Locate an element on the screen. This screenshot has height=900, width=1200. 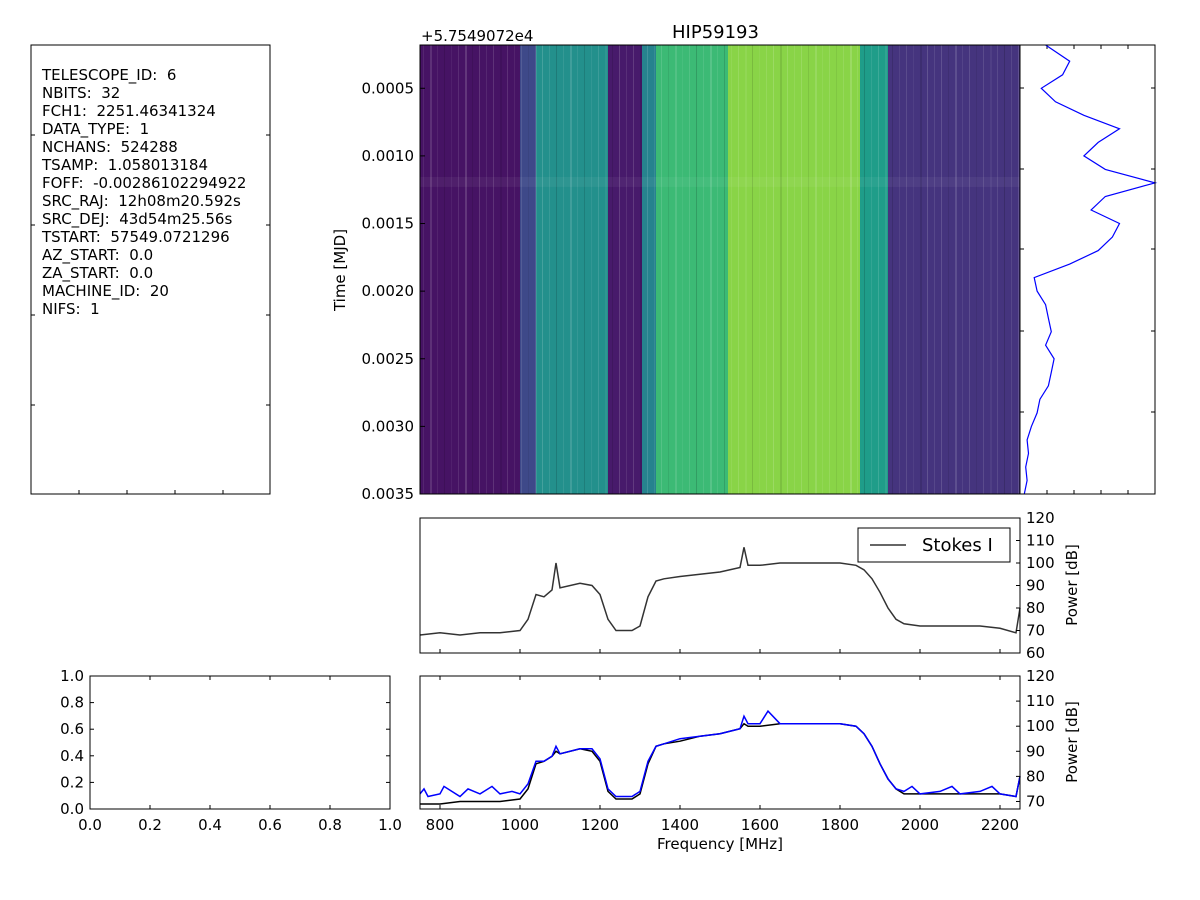
empty-y-tick-label: 0.0 is located at coordinates (72, 809).